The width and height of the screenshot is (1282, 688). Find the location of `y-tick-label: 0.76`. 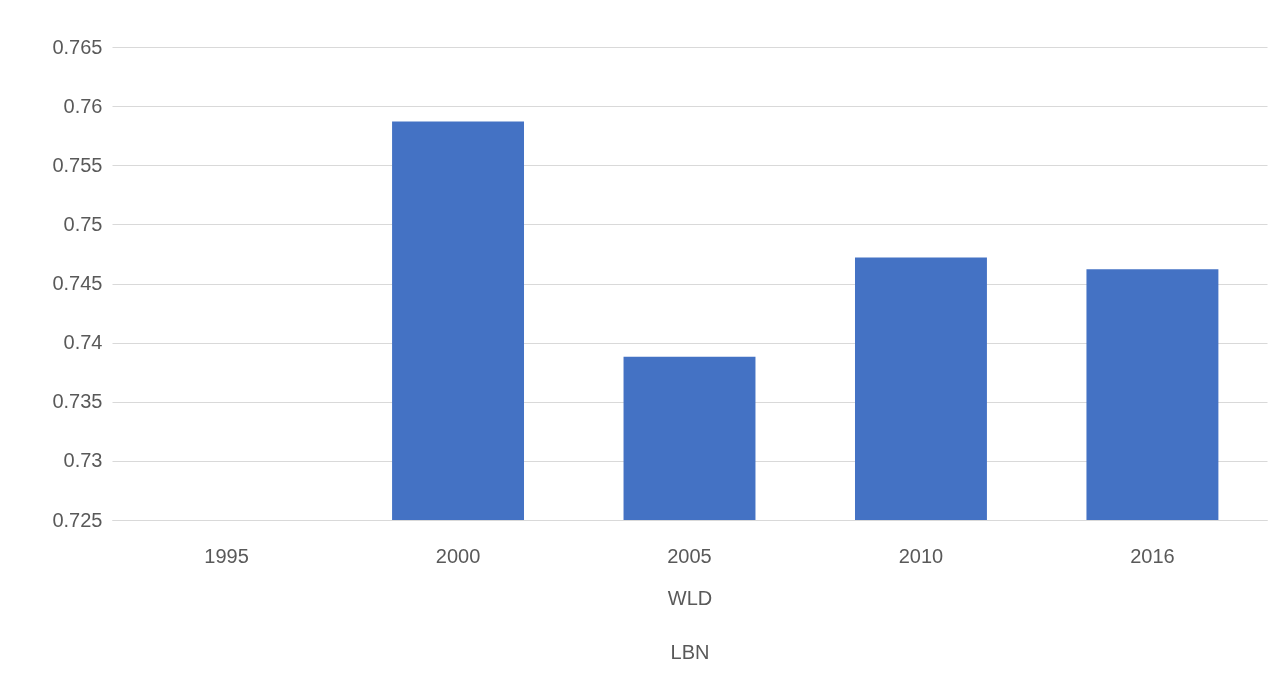

y-tick-label: 0.76 is located at coordinates (83, 105).